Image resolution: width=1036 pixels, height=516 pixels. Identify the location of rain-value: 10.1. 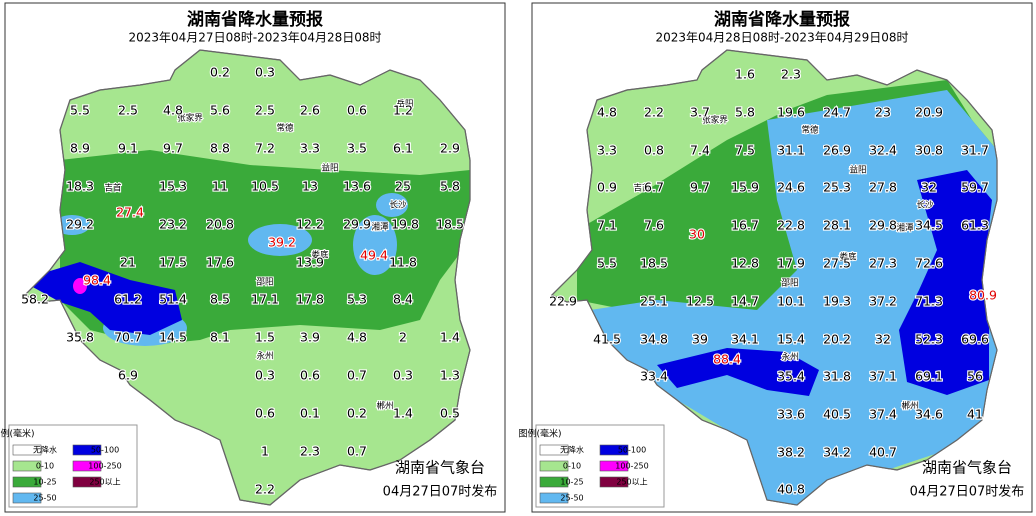
(791, 301).